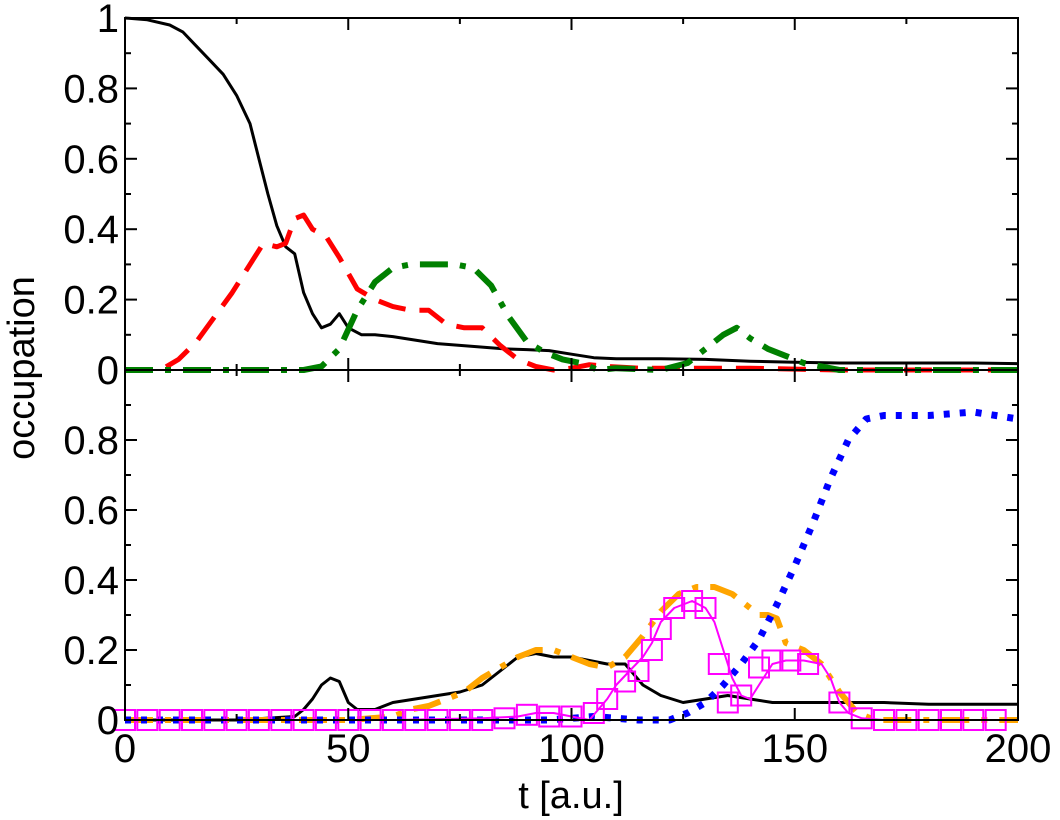  I want to click on bottom-x-tick-label: 50, so click(348, 749).